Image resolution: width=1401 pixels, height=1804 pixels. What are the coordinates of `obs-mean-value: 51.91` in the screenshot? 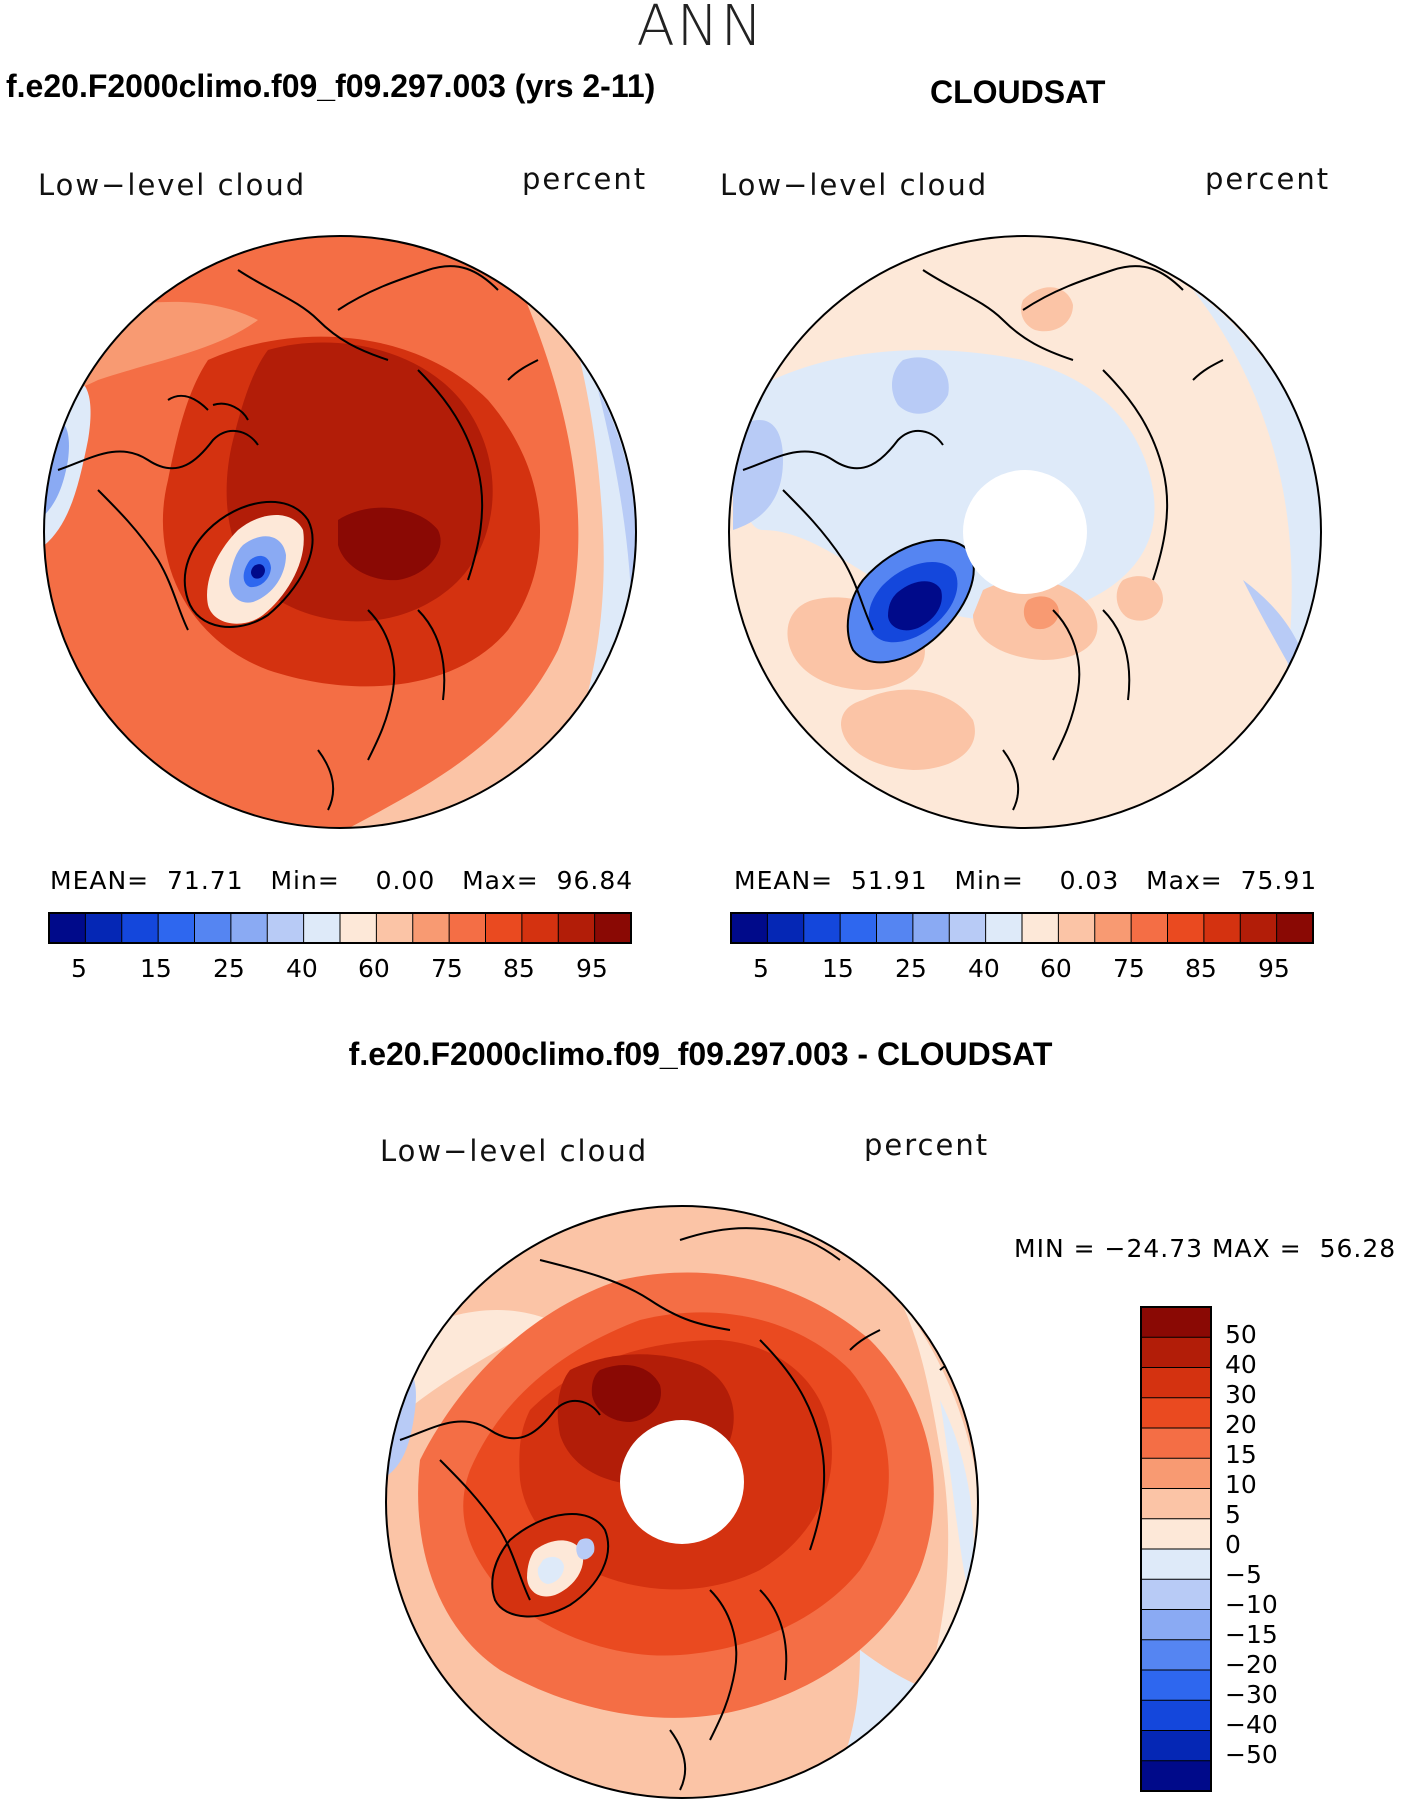 It's located at (889, 880).